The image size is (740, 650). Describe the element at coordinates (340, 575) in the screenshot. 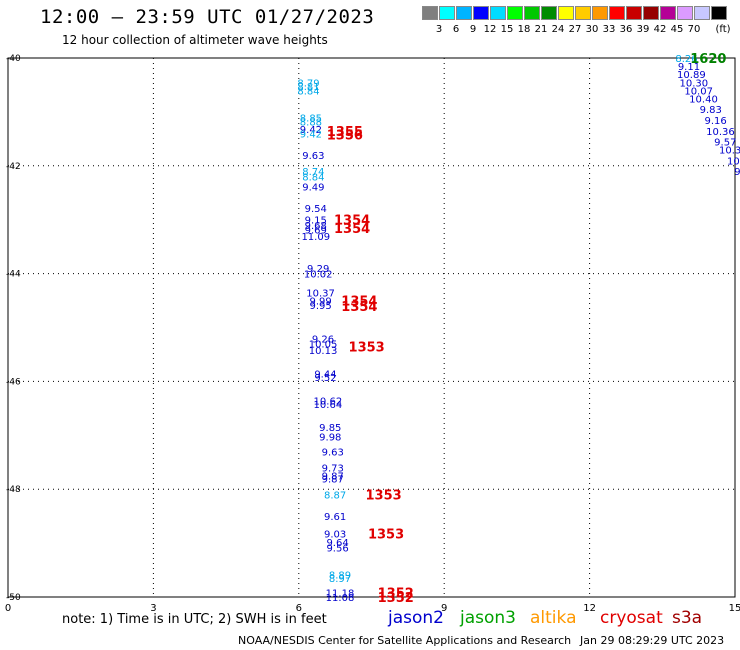

I see `wave-height-label: 8.89` at that location.